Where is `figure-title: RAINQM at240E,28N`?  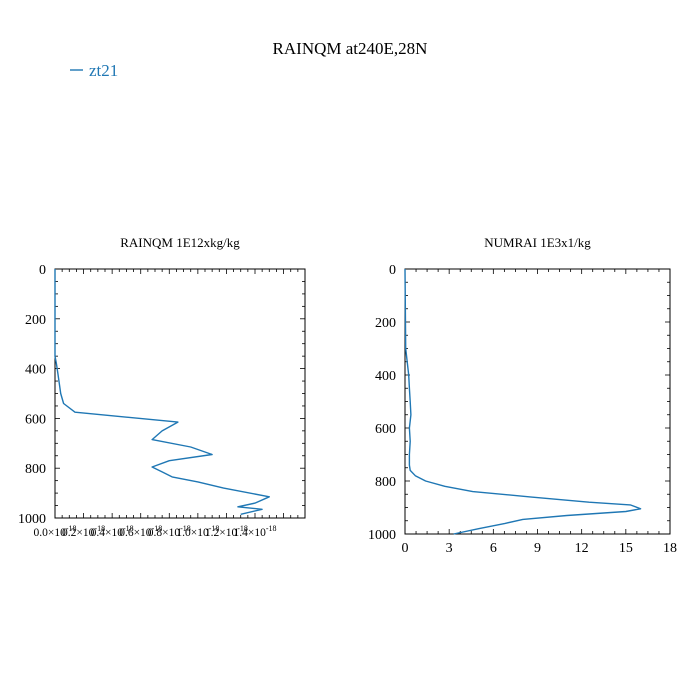 figure-title: RAINQM at240E,28N is located at coordinates (350, 48).